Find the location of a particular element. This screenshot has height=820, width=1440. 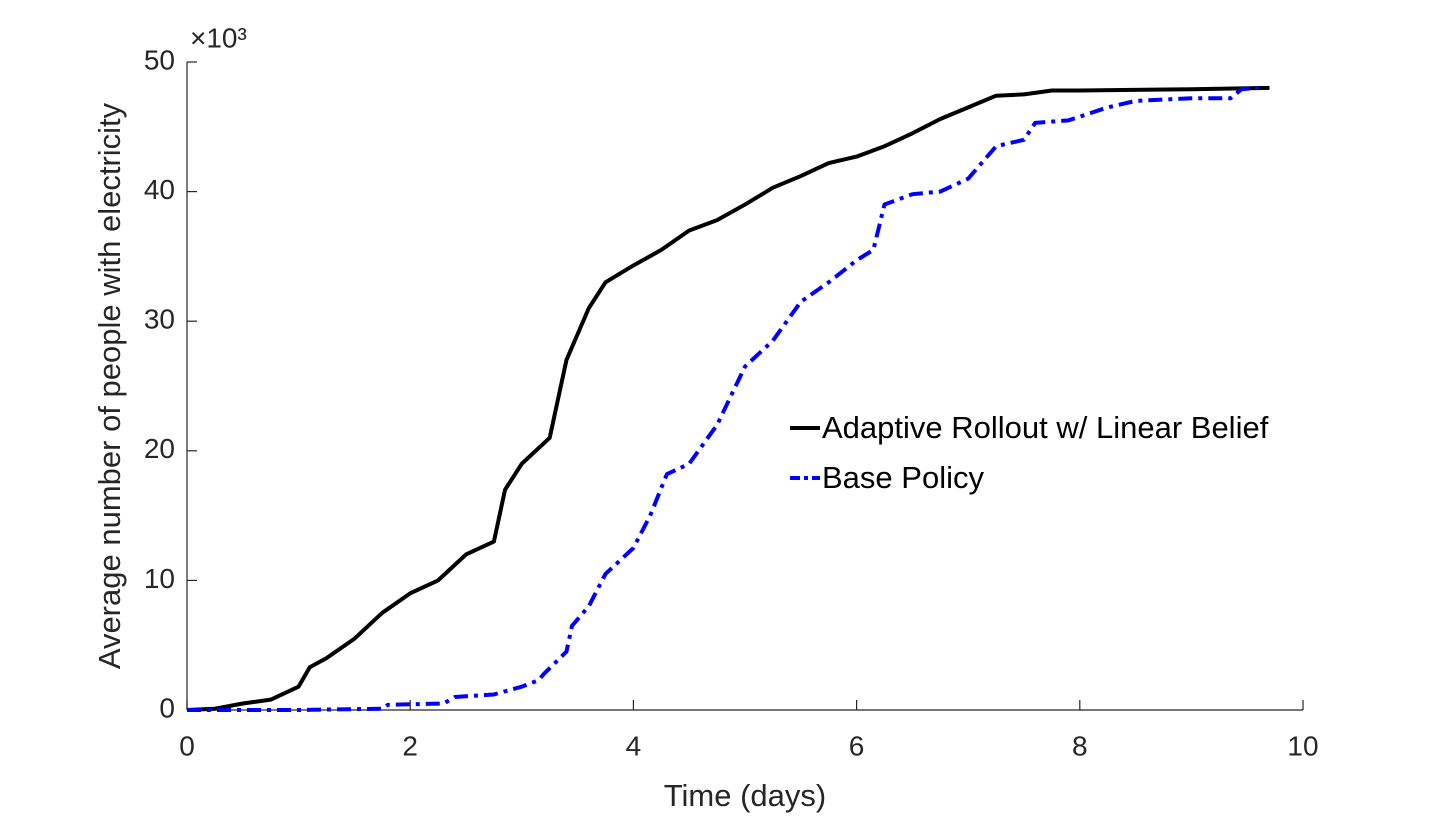

y-tick-label: 10 is located at coordinates (159, 578).